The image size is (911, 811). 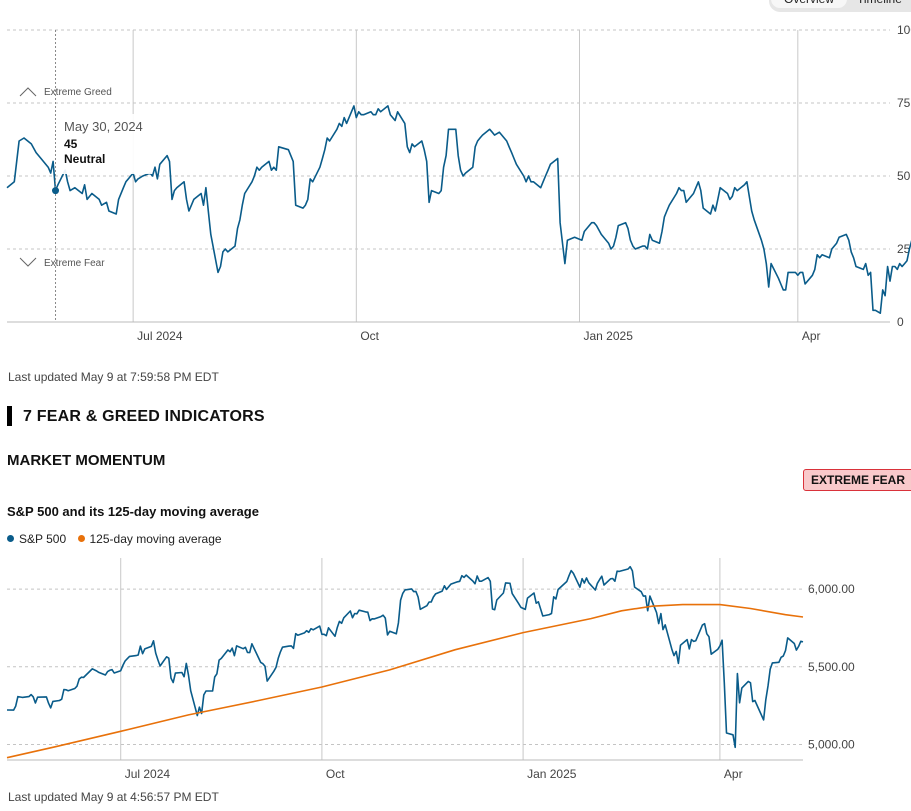 I want to click on fg-ytick-label: 100, so click(x=904, y=30).